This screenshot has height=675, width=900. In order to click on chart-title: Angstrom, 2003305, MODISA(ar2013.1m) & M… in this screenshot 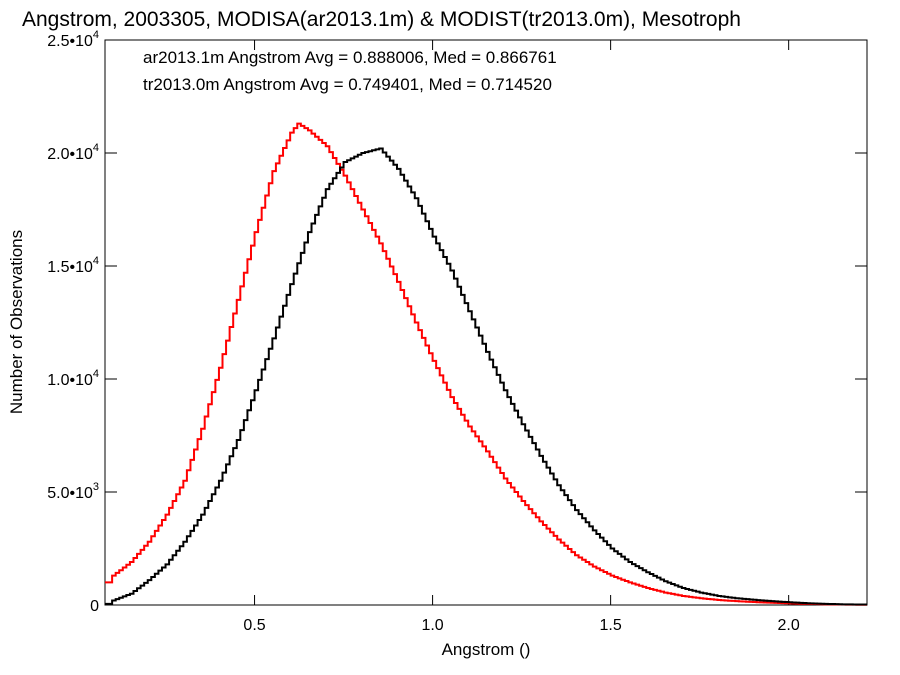, I will do `click(381, 19)`.